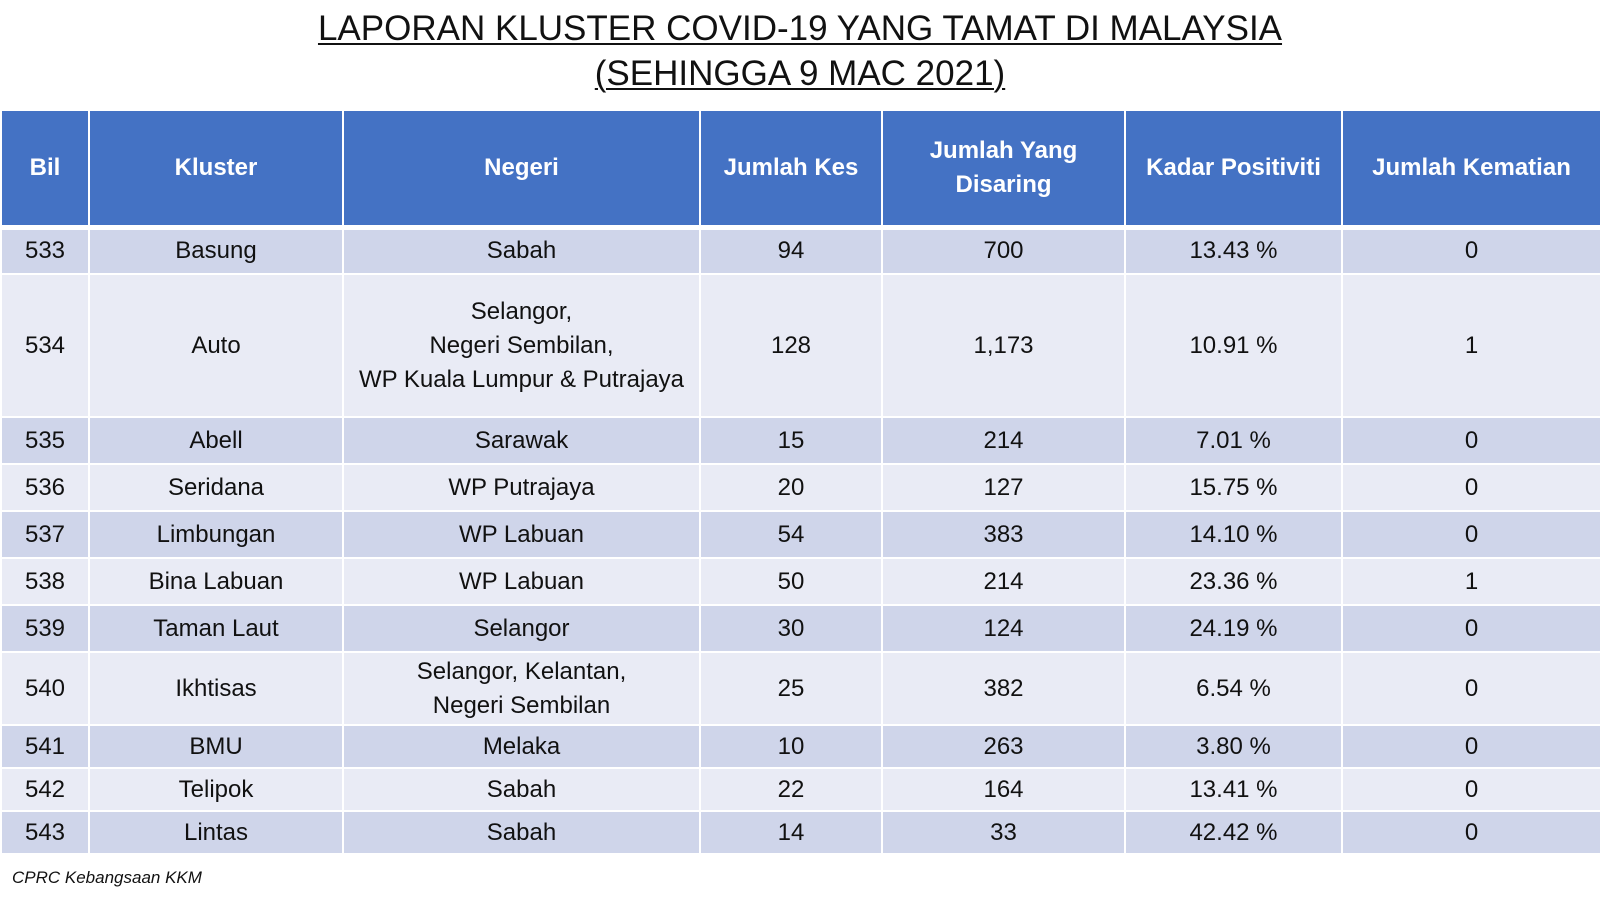 Image resolution: width=1600 pixels, height=900 pixels. I want to click on cell-kadar-positiviti: 13.41 %, so click(1233, 789).